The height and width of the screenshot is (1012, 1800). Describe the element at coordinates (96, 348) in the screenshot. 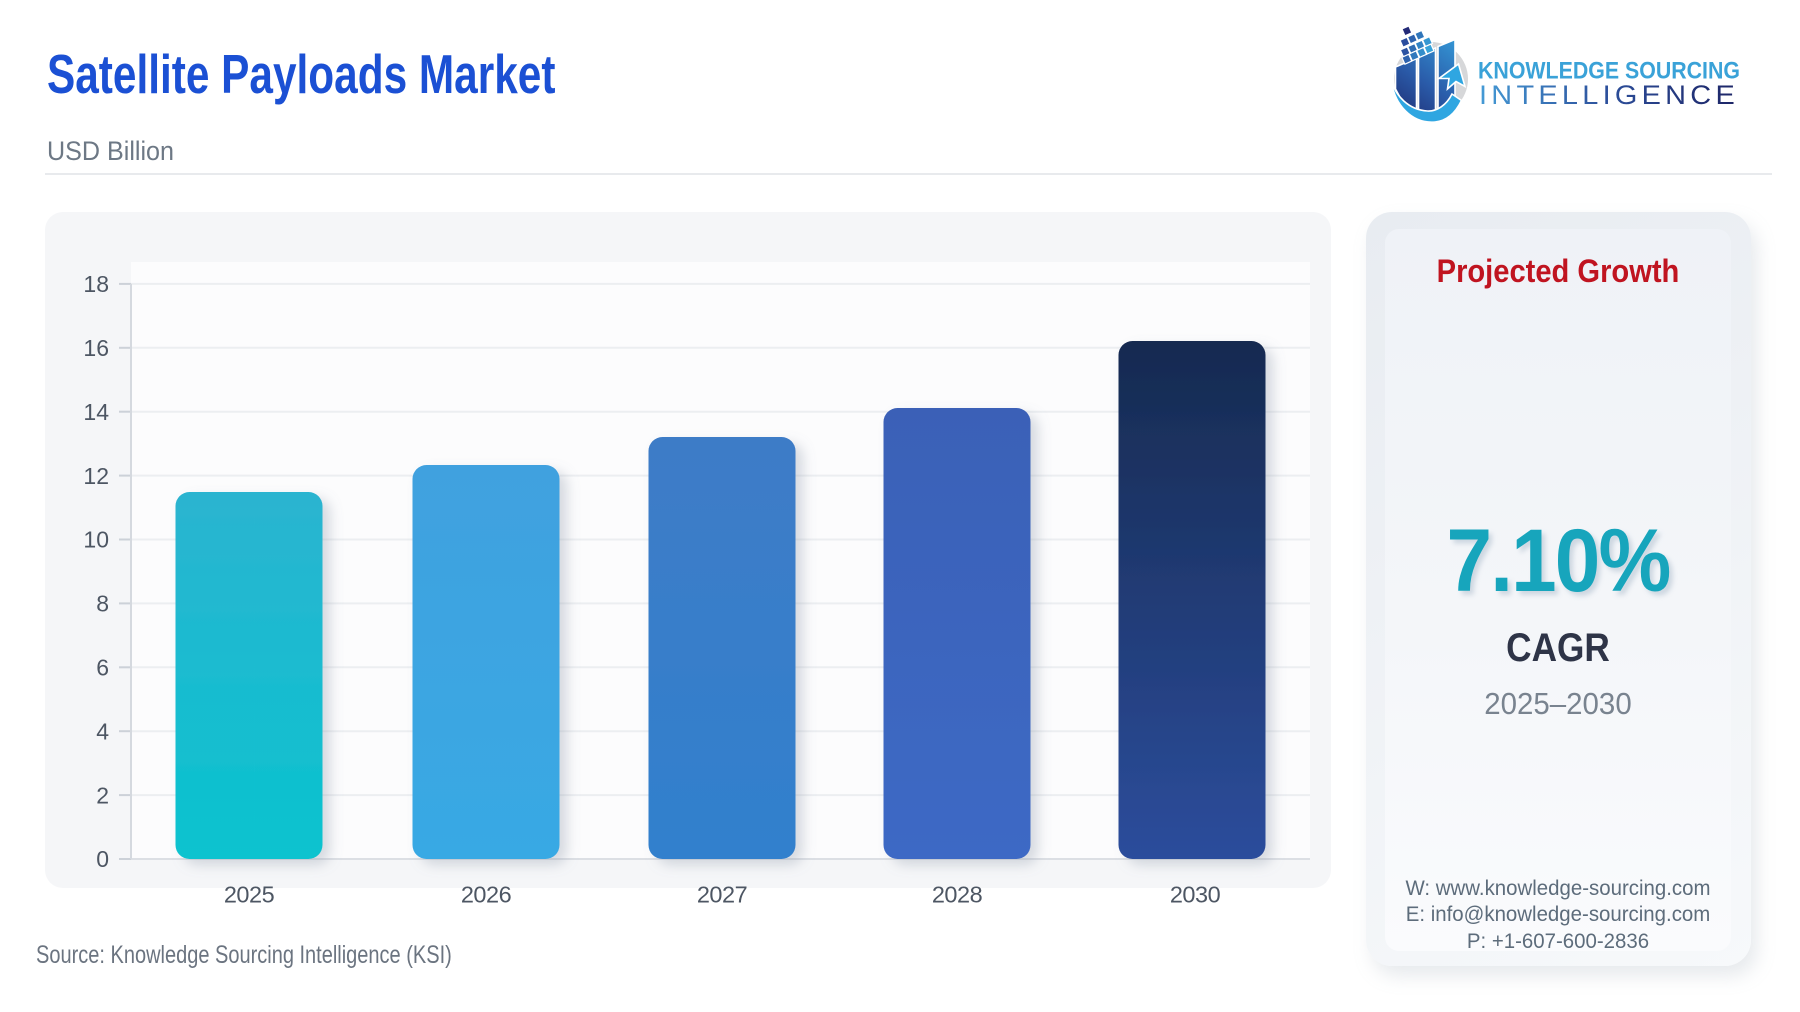

I see `svg-text: 16` at that location.